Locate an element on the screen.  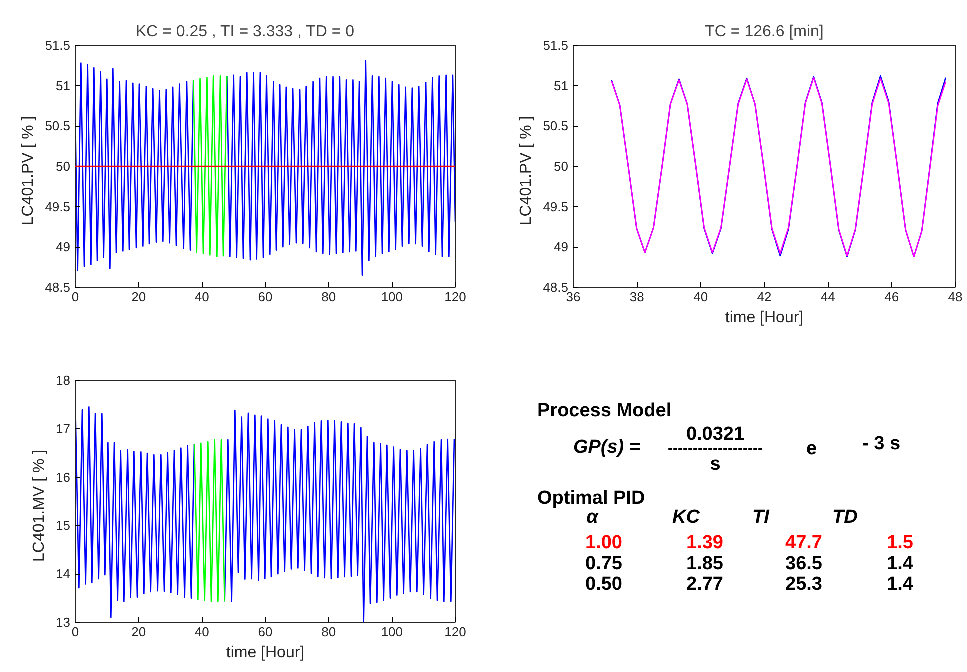
chart-title: KC = 0.25 , TI = 3.333 , TD = 0 is located at coordinates (245, 32).